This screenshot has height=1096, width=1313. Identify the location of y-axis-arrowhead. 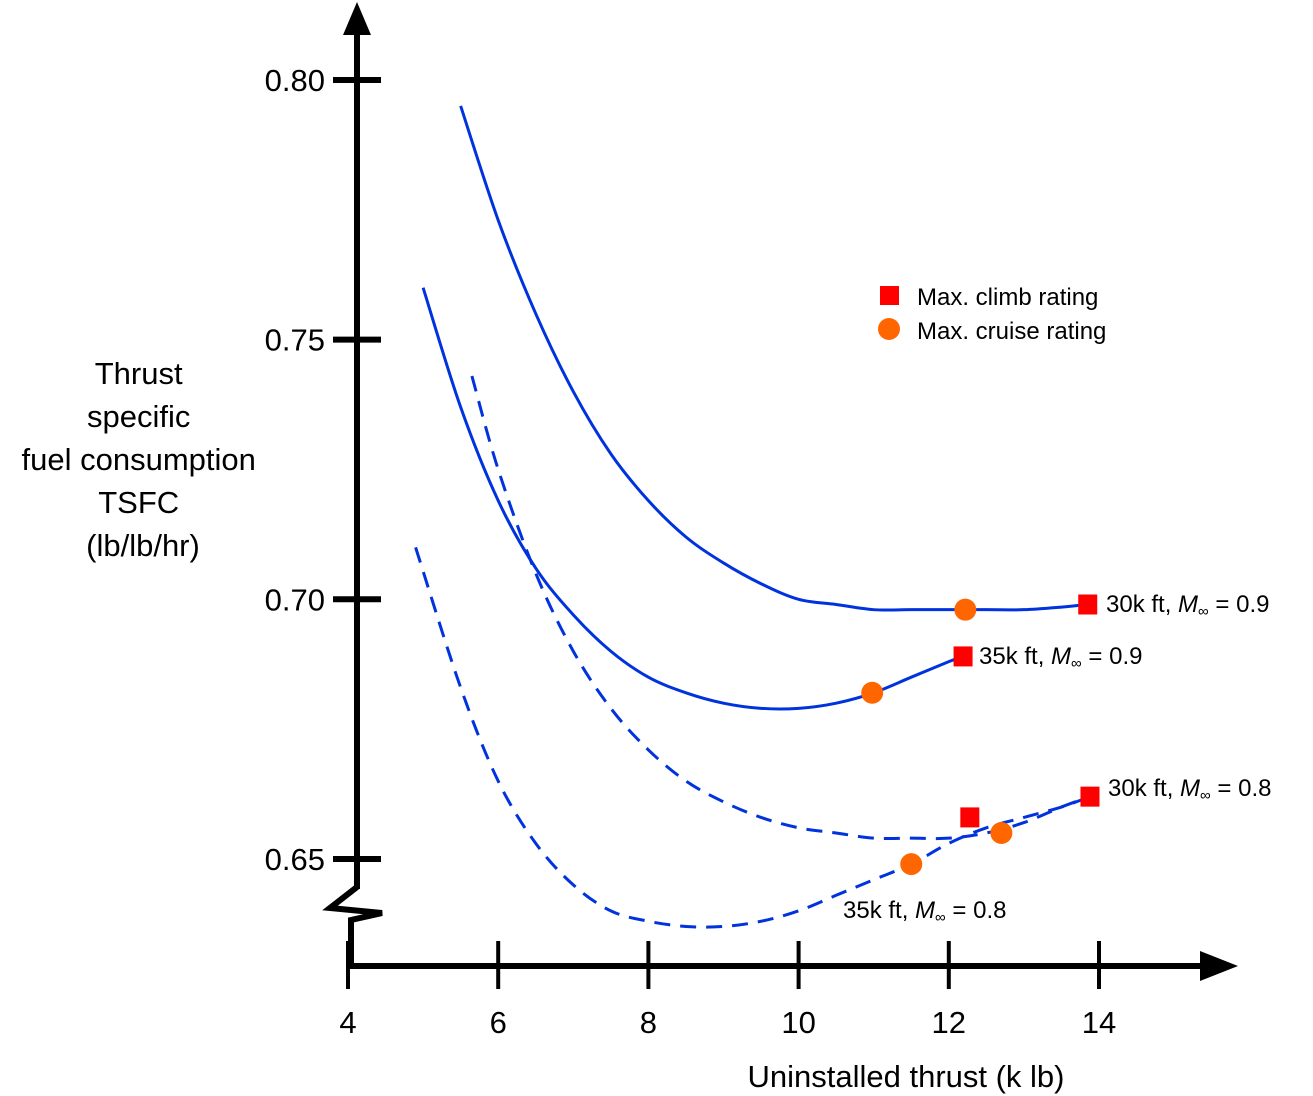
(357, 18).